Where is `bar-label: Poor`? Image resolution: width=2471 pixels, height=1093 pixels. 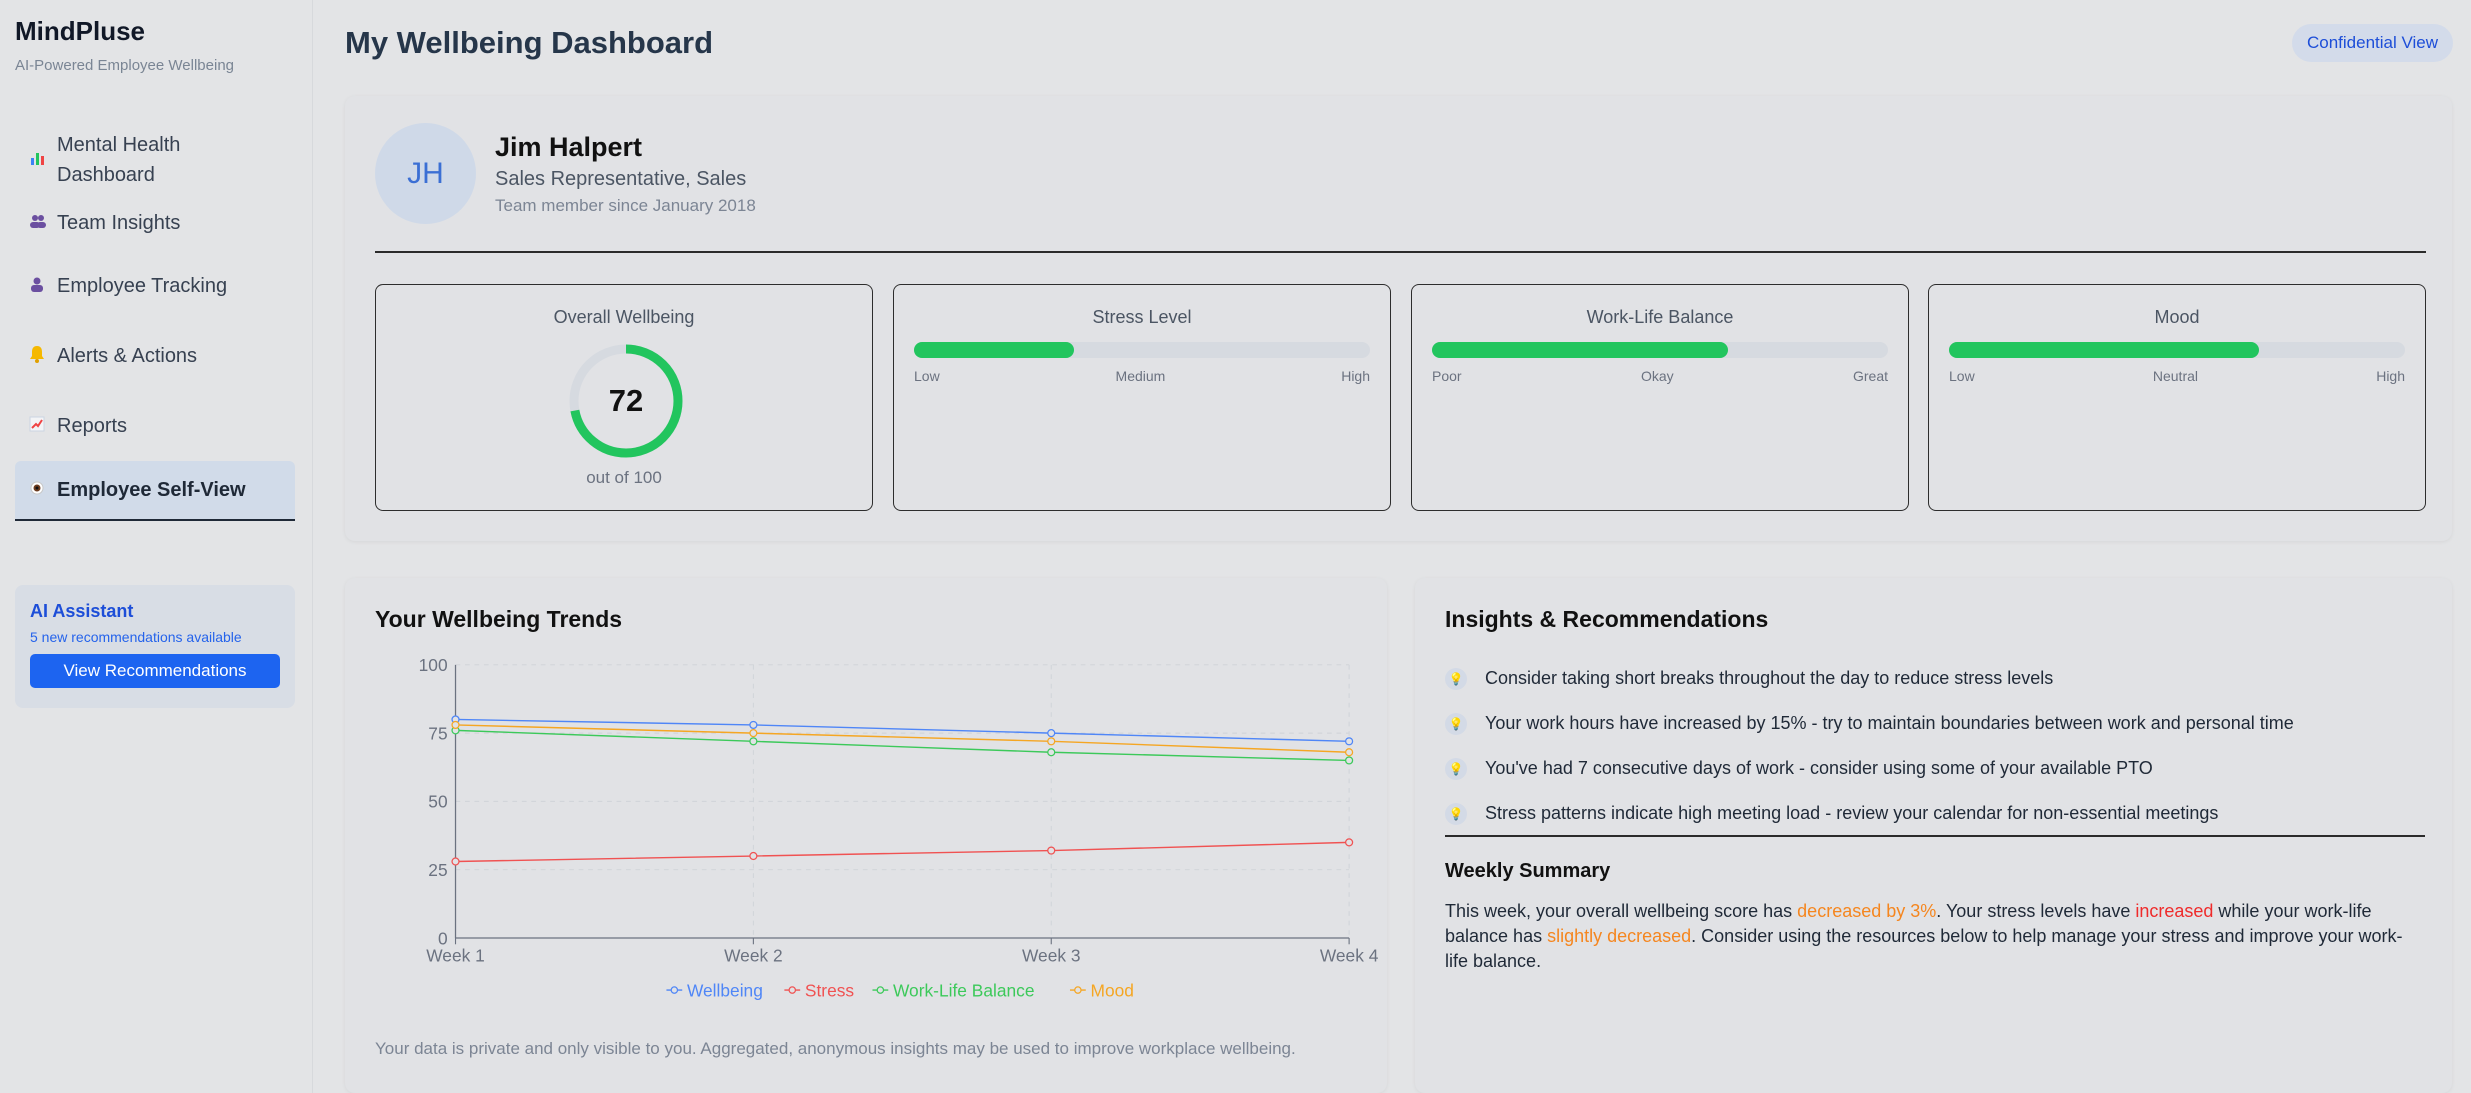 bar-label: Poor is located at coordinates (1447, 376).